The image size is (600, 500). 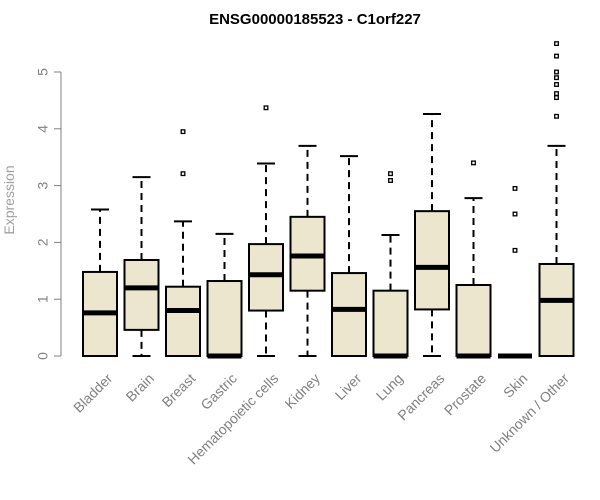 What do you see at coordinates (9, 199) in the screenshot?
I see `y-axis-label: Expression` at bounding box center [9, 199].